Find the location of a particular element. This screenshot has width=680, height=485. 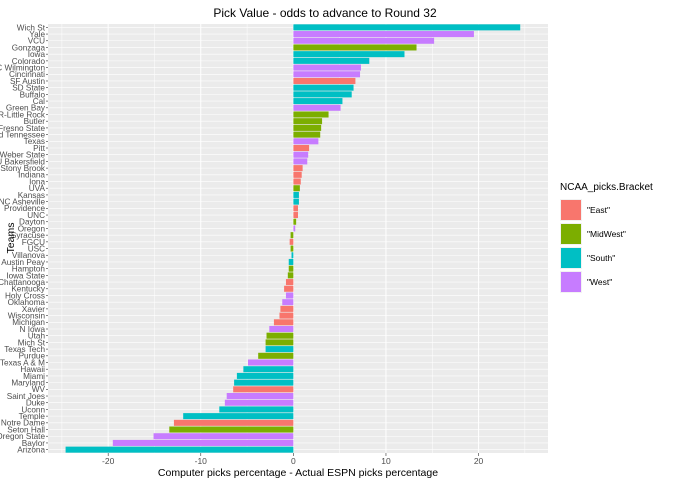

x-axis-tick-labels: -20 -10 0 10 20 is located at coordinates (293, 459).